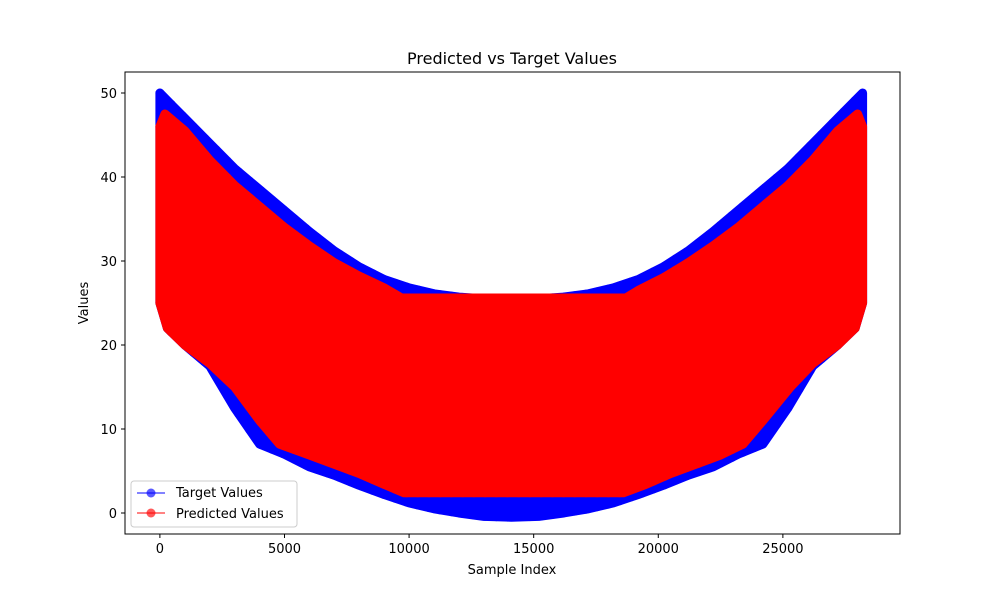  What do you see at coordinates (112, 304) in the screenshot?
I see `y-axis: 0 10 20 30 40 50` at bounding box center [112, 304].